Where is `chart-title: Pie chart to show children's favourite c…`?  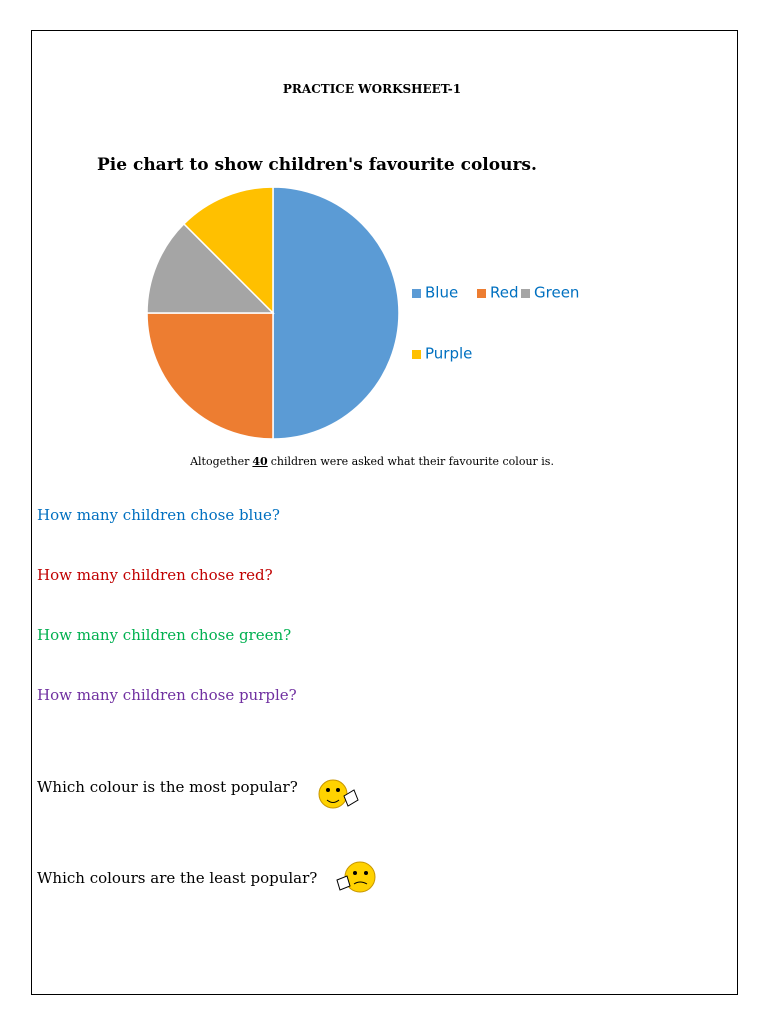
chart-title: Pie chart to show children's favourite c… is located at coordinates (317, 165).